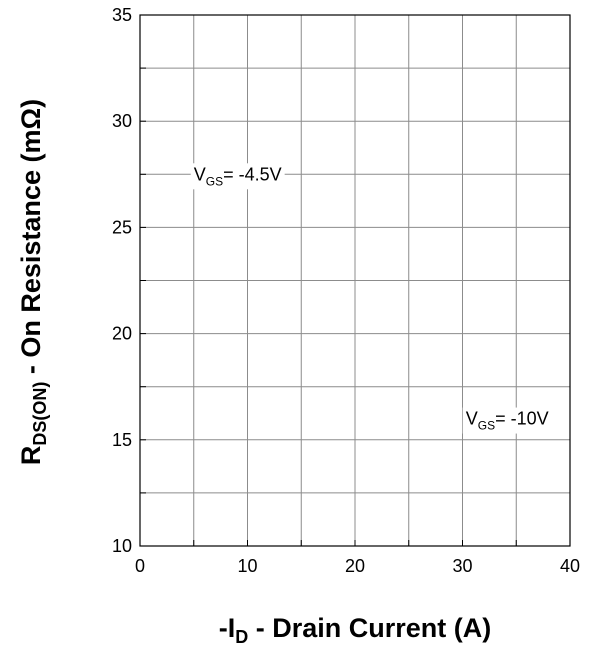 The height and width of the screenshot is (648, 595). Describe the element at coordinates (40, 414) in the screenshot. I see `y-axis-title-subscript: DS(ON)` at that location.